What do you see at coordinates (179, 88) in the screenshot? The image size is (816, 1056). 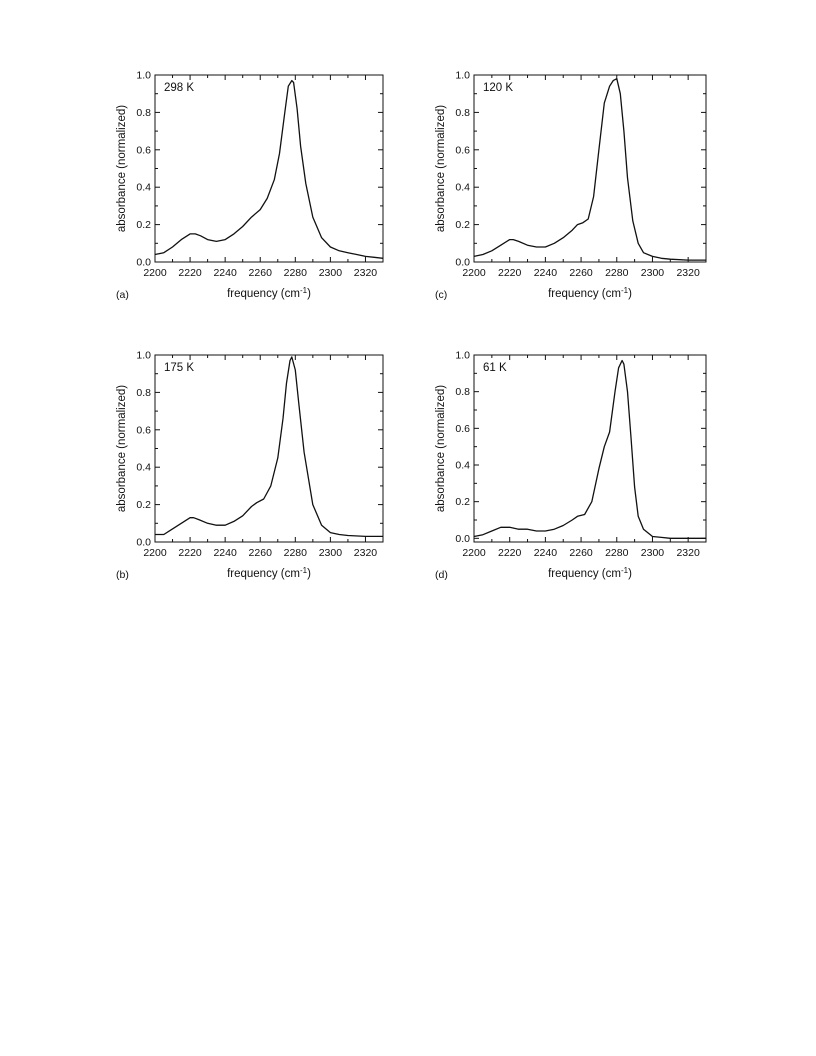 I see `temperature-annotation: 298 K` at bounding box center [179, 88].